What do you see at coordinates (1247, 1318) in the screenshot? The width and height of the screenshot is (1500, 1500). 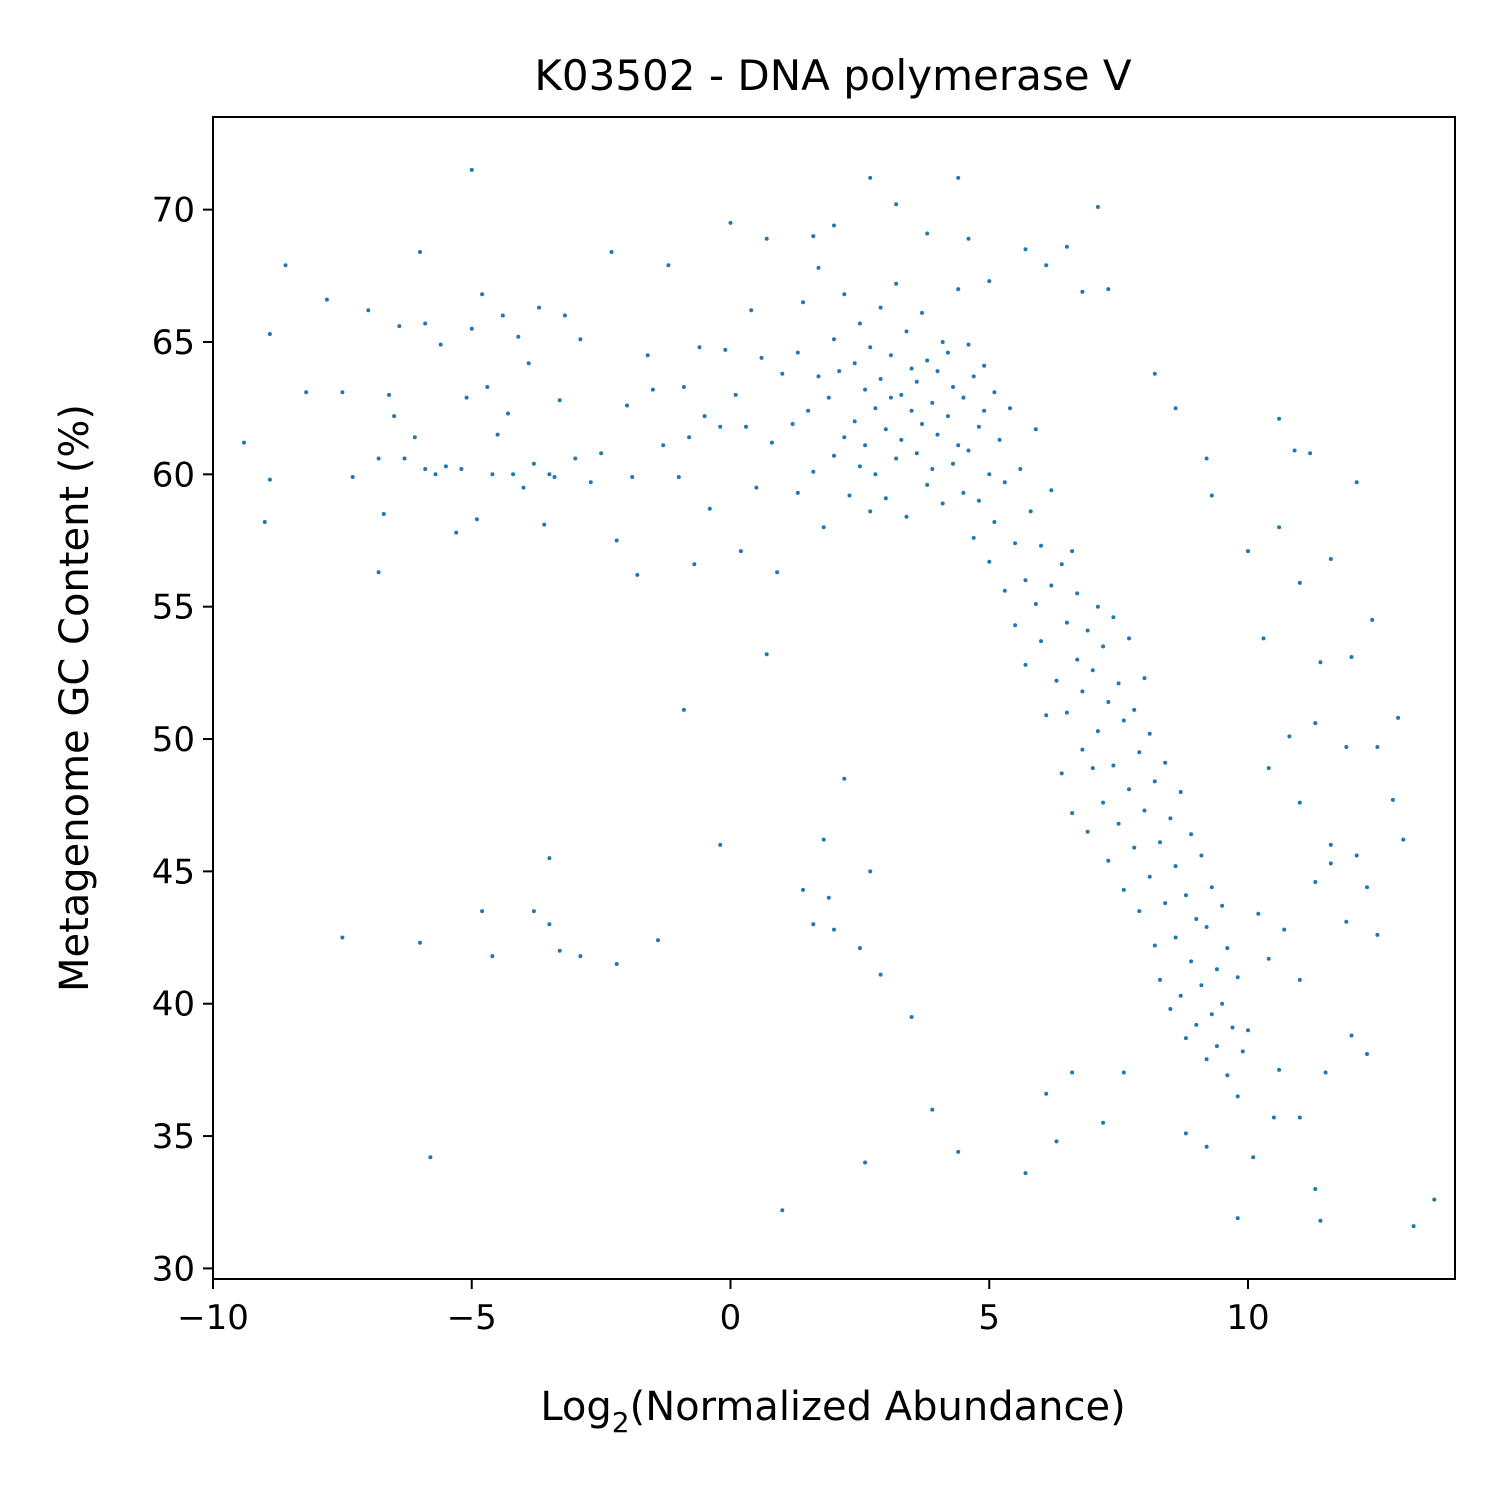 I see `x-tick-label: 10` at bounding box center [1247, 1318].